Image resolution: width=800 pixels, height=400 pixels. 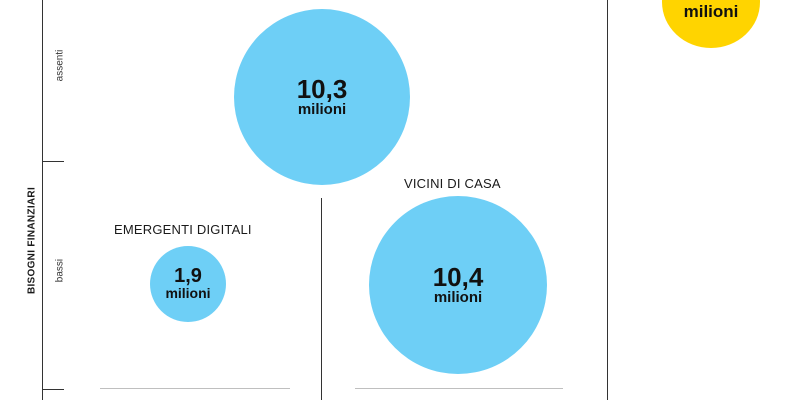 I want to click on baseline-left, so click(x=195, y=388).